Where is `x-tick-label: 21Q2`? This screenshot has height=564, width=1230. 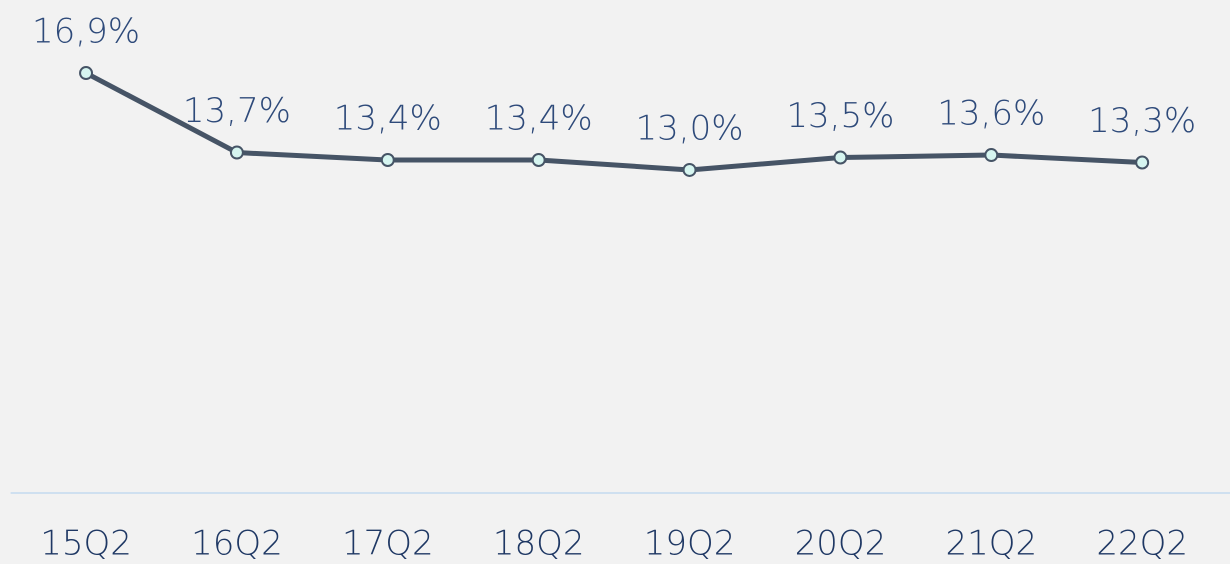
x-tick-label: 21Q2 is located at coordinates (991, 544).